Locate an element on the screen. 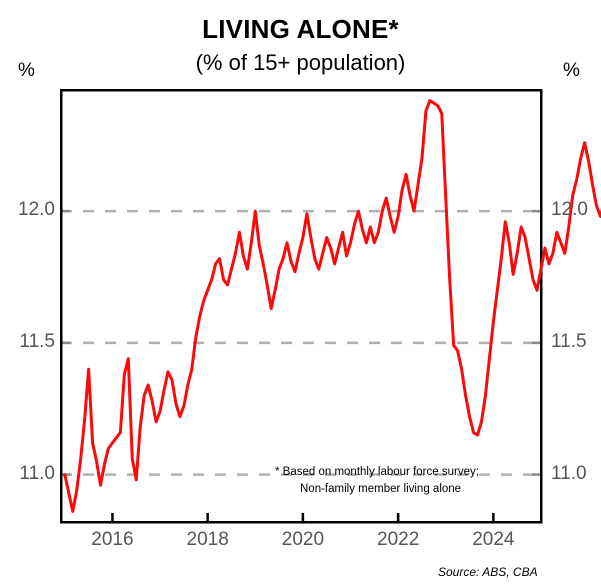  x-axis-label: 2018 is located at coordinates (207, 539).